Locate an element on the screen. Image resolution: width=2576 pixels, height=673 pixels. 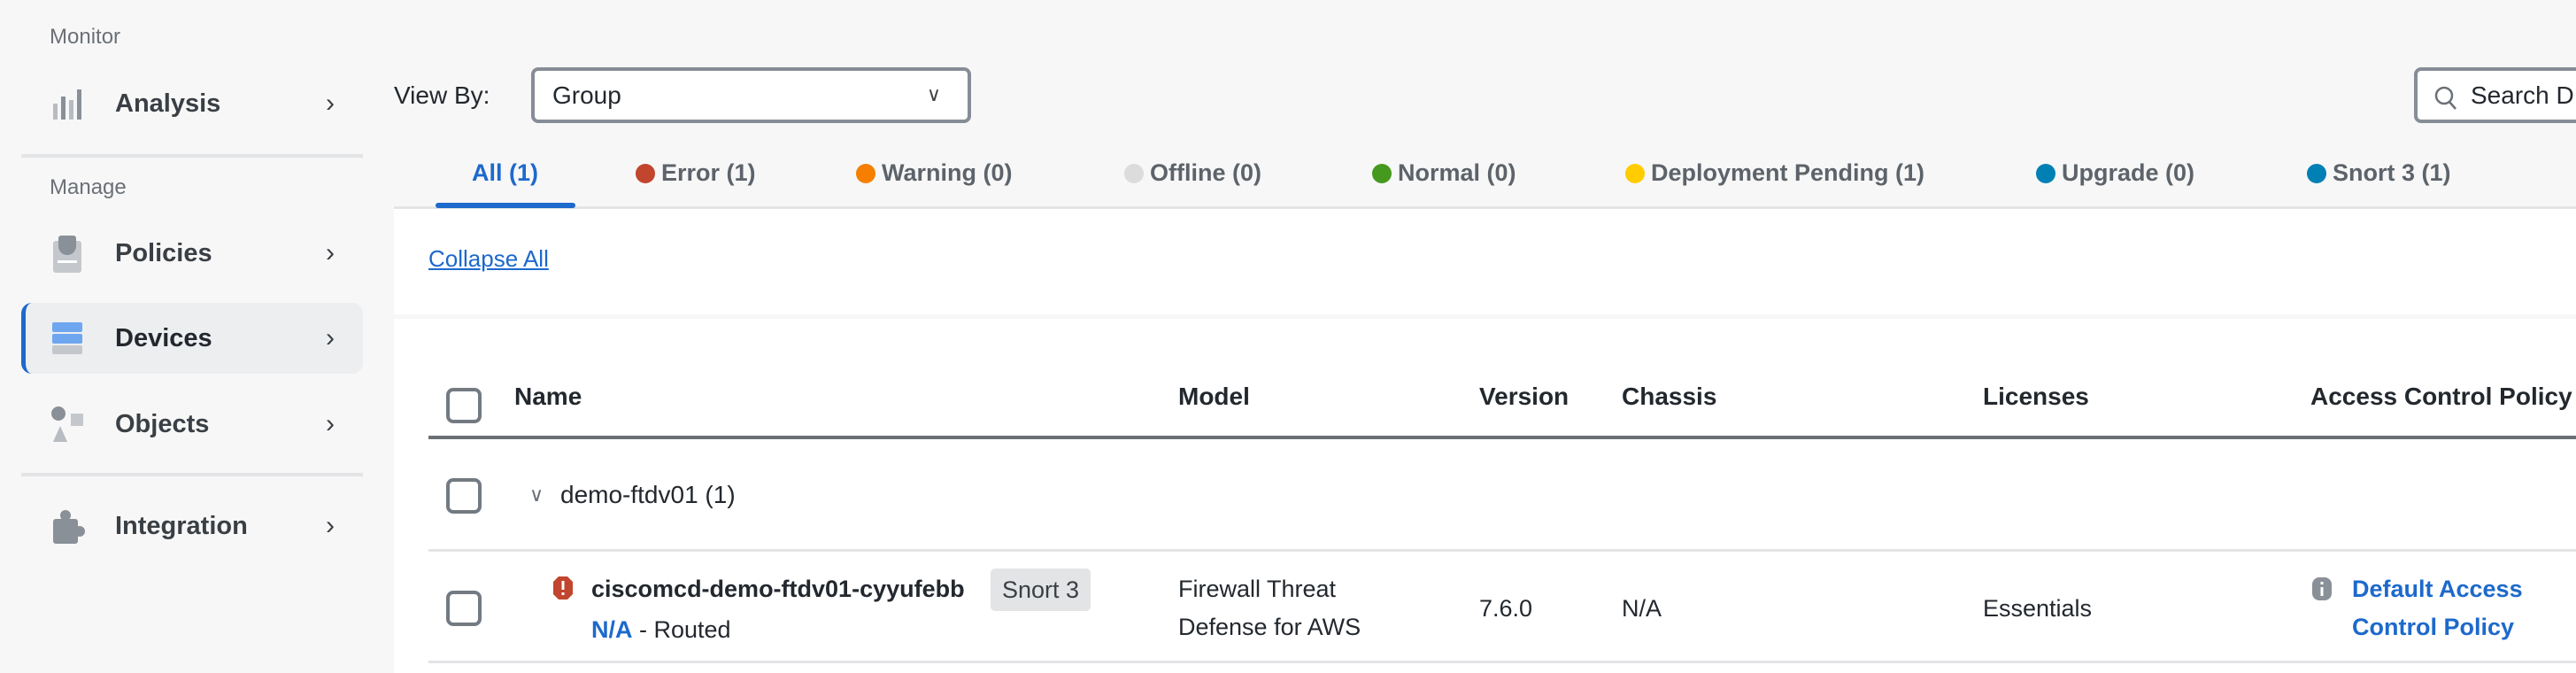
sidebar-item-integration: Integration › is located at coordinates (192, 526).